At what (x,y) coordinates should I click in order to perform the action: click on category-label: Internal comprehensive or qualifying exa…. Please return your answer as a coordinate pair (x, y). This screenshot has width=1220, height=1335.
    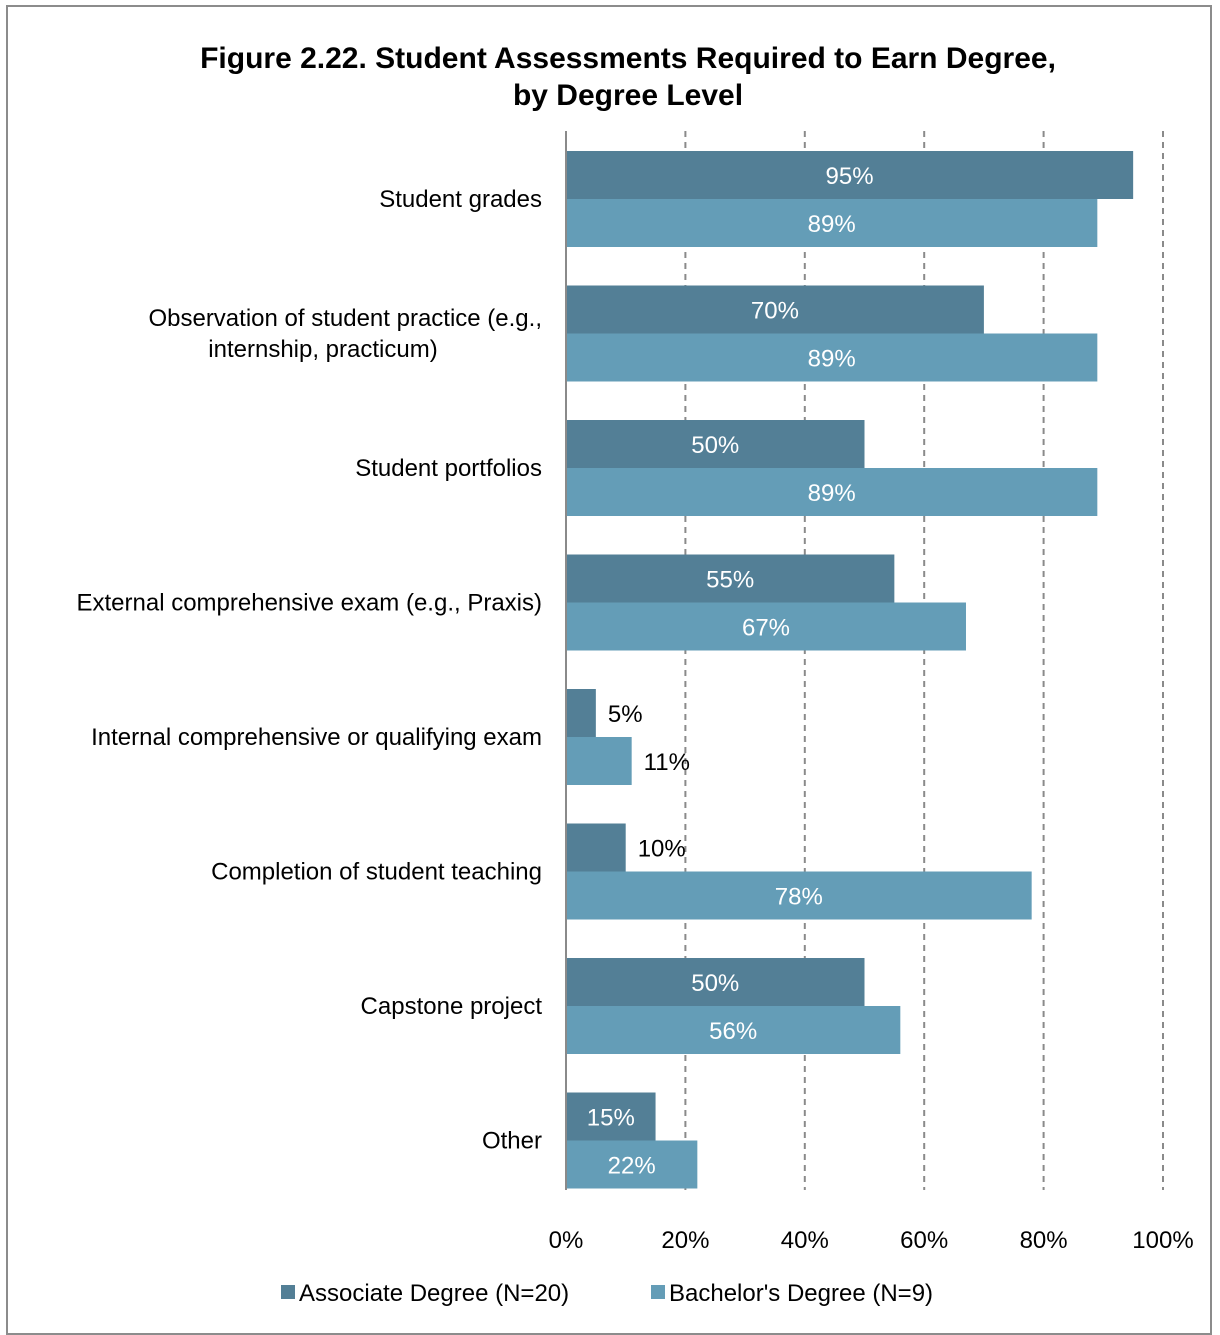
    Looking at the image, I should click on (316, 737).